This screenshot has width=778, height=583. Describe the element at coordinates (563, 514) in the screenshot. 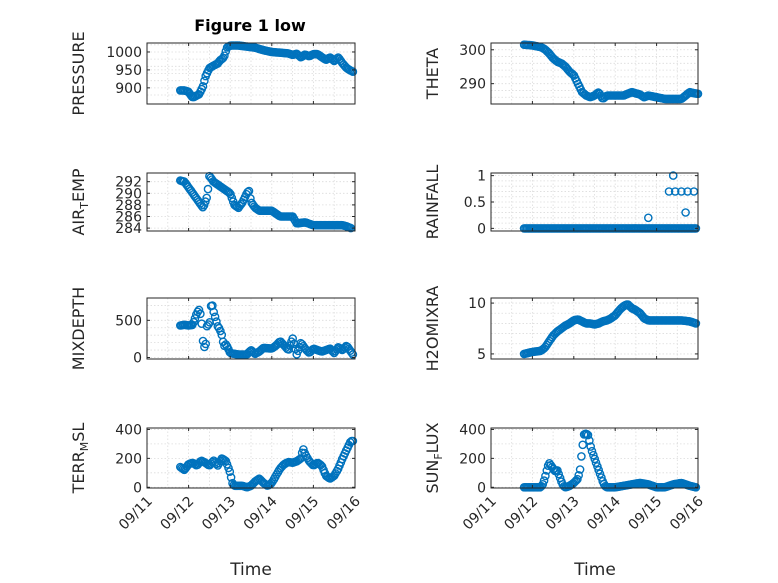

I see `x-tick-label: 09/13` at that location.